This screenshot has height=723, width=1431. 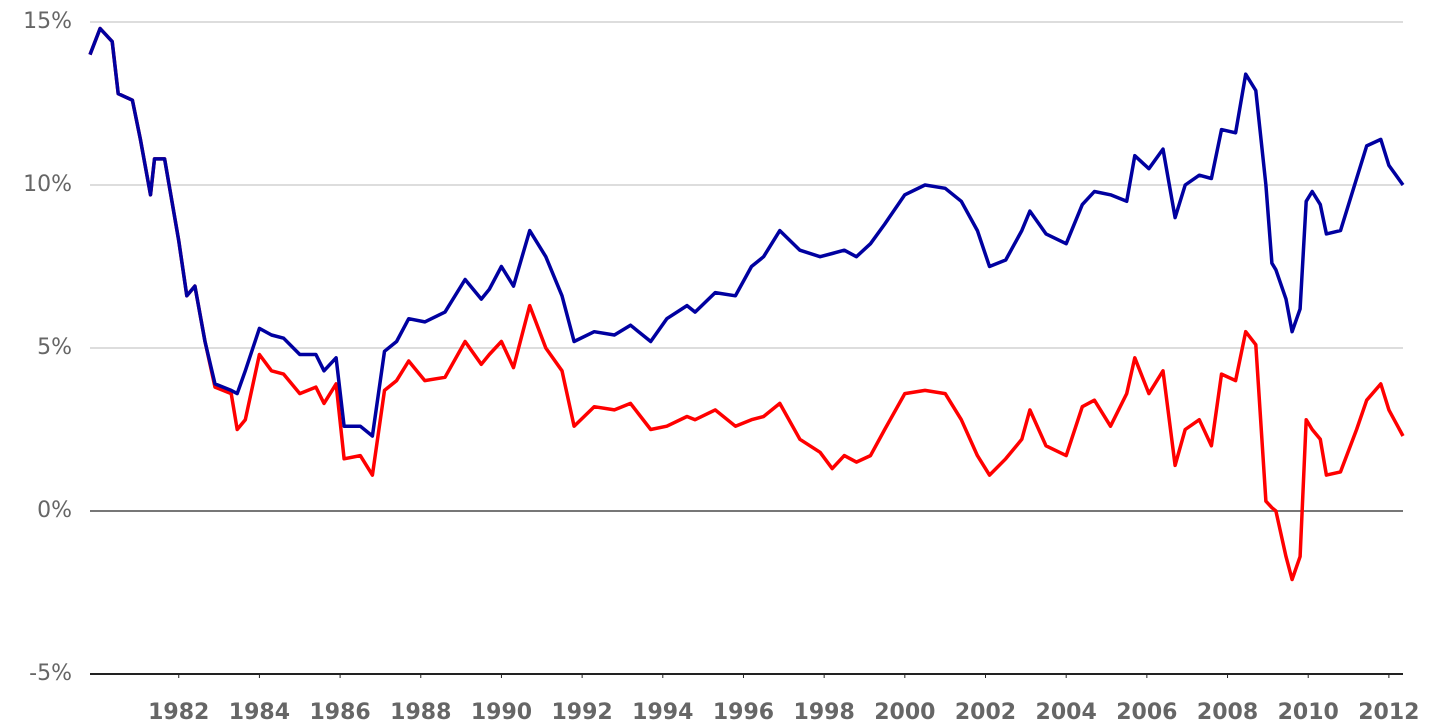 What do you see at coordinates (259, 711) in the screenshot?
I see `x-tick-label: 1984` at bounding box center [259, 711].